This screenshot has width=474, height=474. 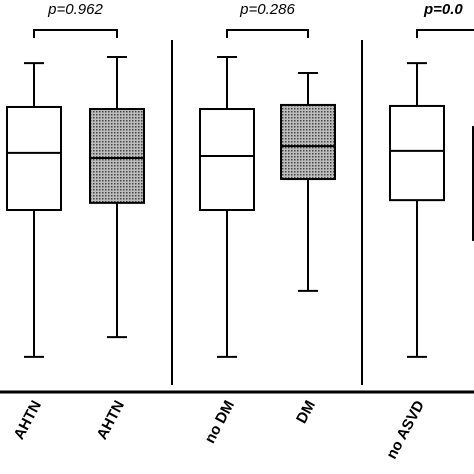 What do you see at coordinates (267, 9) in the screenshot?
I see `p-value: p=0.286` at bounding box center [267, 9].